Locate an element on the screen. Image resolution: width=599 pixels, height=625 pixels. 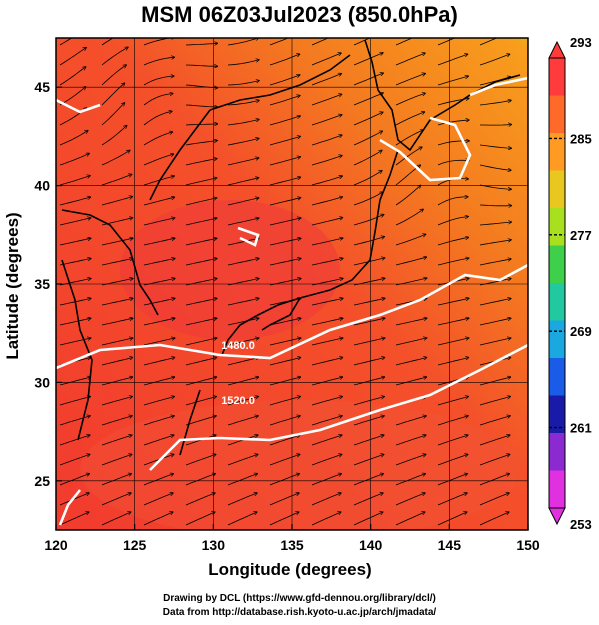
x-tick-label: 145 is located at coordinates (450, 545).